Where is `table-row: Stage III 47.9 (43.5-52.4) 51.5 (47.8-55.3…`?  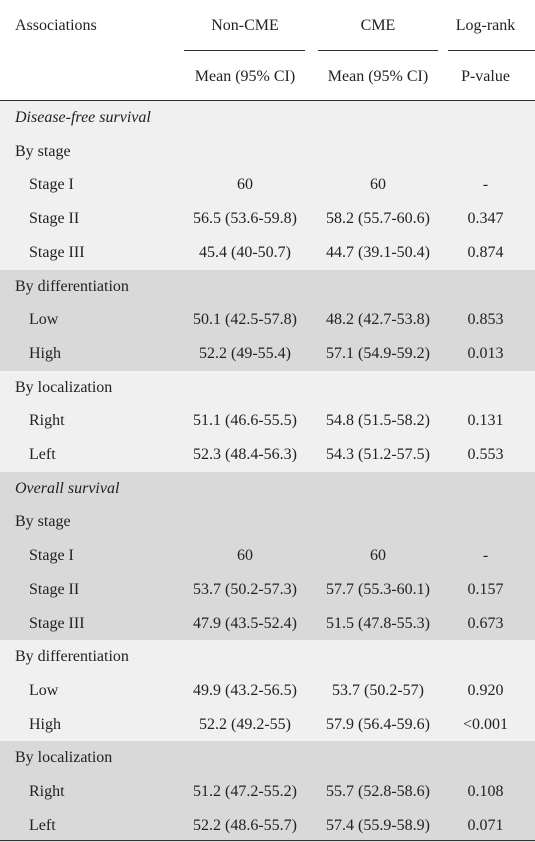
table-row: Stage III 47.9 (43.5-52.4) 51.5 (47.8-55.3… is located at coordinates (267, 624).